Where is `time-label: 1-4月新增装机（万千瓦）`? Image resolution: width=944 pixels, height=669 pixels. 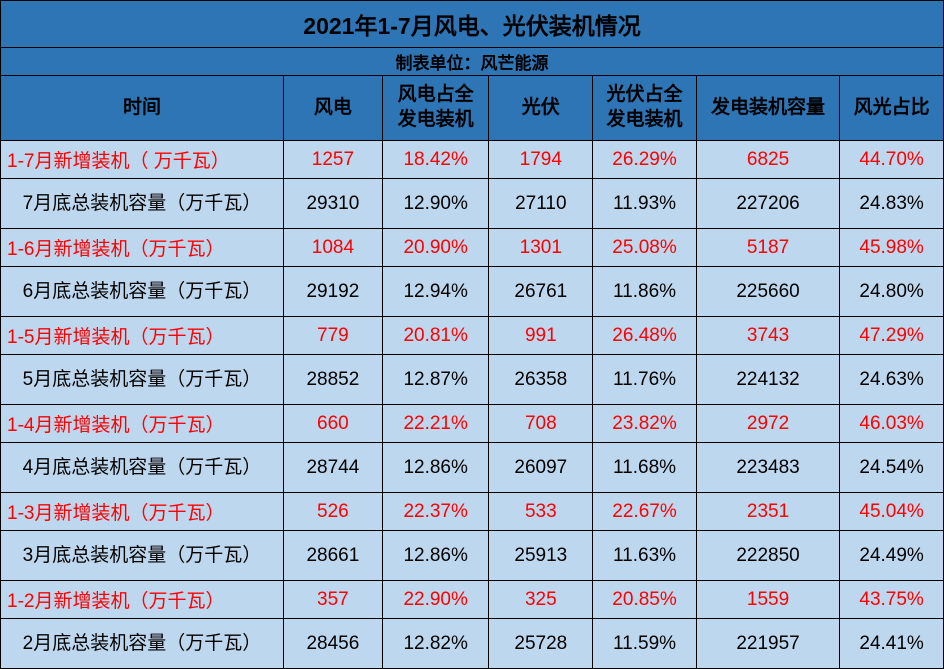 time-label: 1-4月新增装机（万千瓦） is located at coordinates (142, 423).